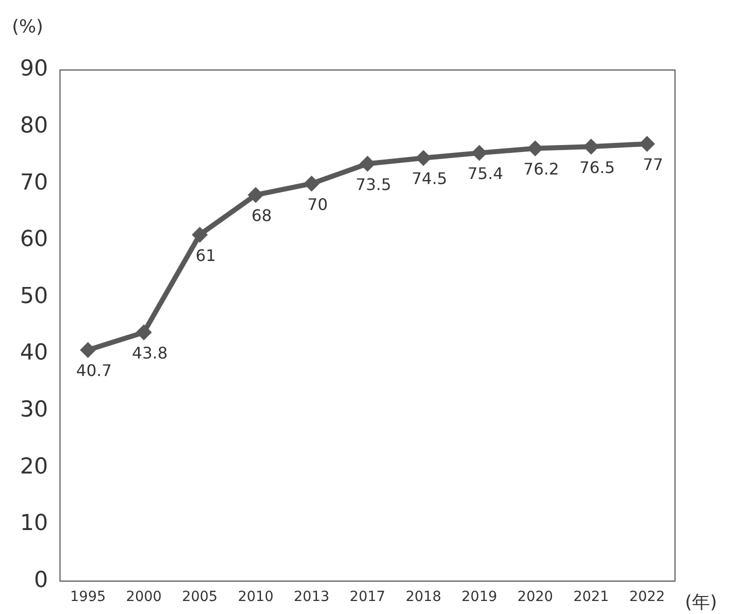 Image resolution: width=733 pixels, height=614 pixels. Describe the element at coordinates (28, 27) in the screenshot. I see `y-axis-title: (%)` at that location.